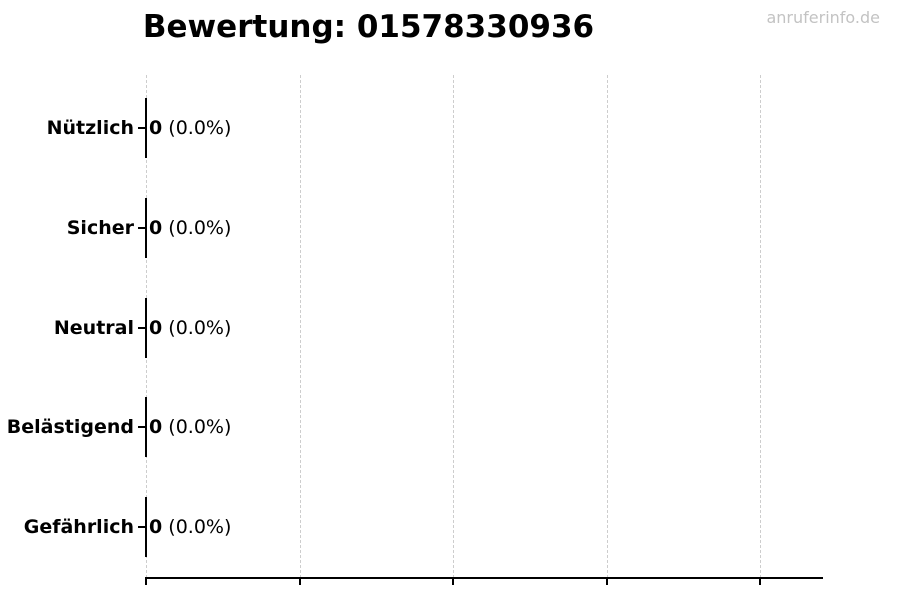 The height and width of the screenshot is (600, 900). Describe the element at coordinates (484, 578) in the screenshot. I see `x-axis-line` at that location.